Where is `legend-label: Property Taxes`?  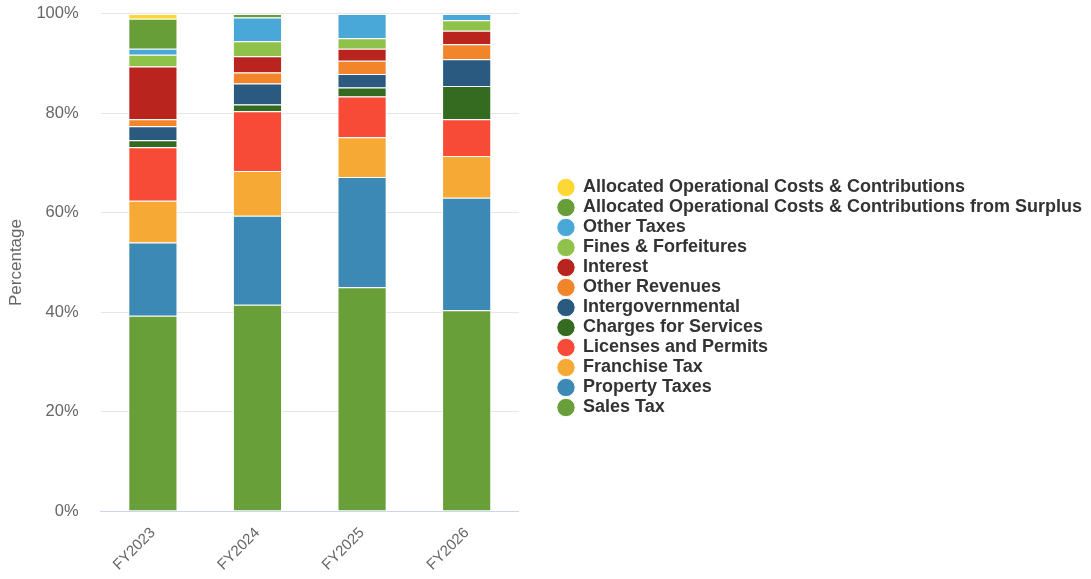
legend-label: Property Taxes is located at coordinates (647, 386).